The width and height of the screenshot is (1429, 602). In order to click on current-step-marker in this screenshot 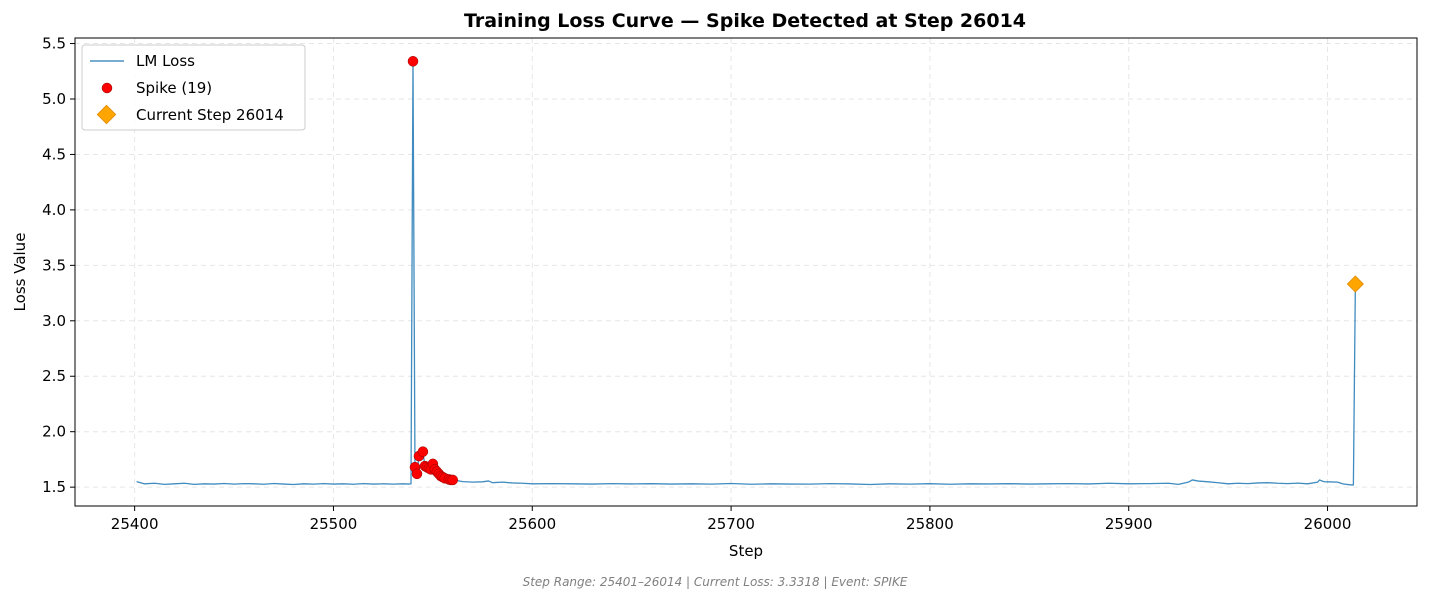, I will do `click(1355, 284)`.